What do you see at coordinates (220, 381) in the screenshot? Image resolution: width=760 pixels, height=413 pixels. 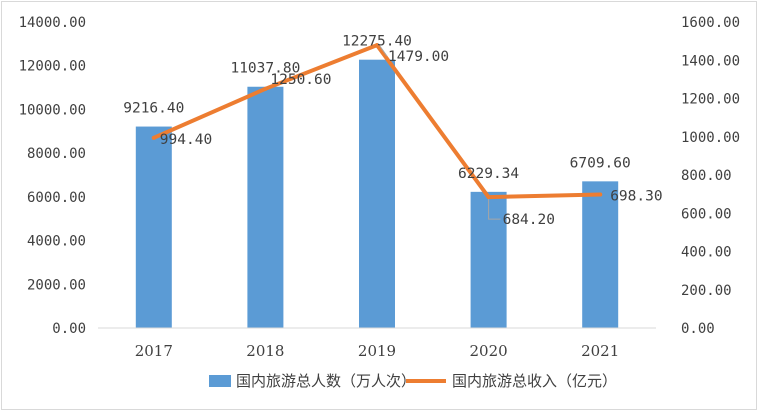 I see `legend-bar-swatch` at bounding box center [220, 381].